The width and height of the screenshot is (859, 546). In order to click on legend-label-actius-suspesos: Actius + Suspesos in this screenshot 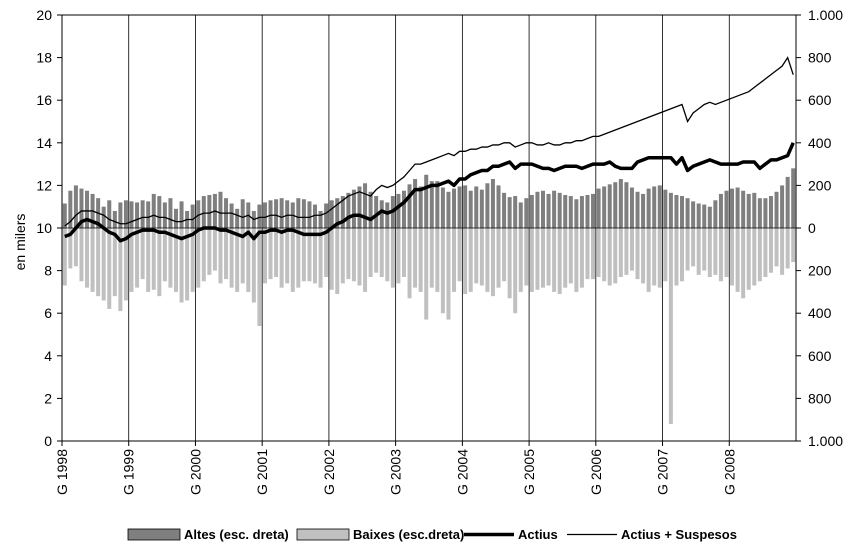, I will do `click(679, 534)`.